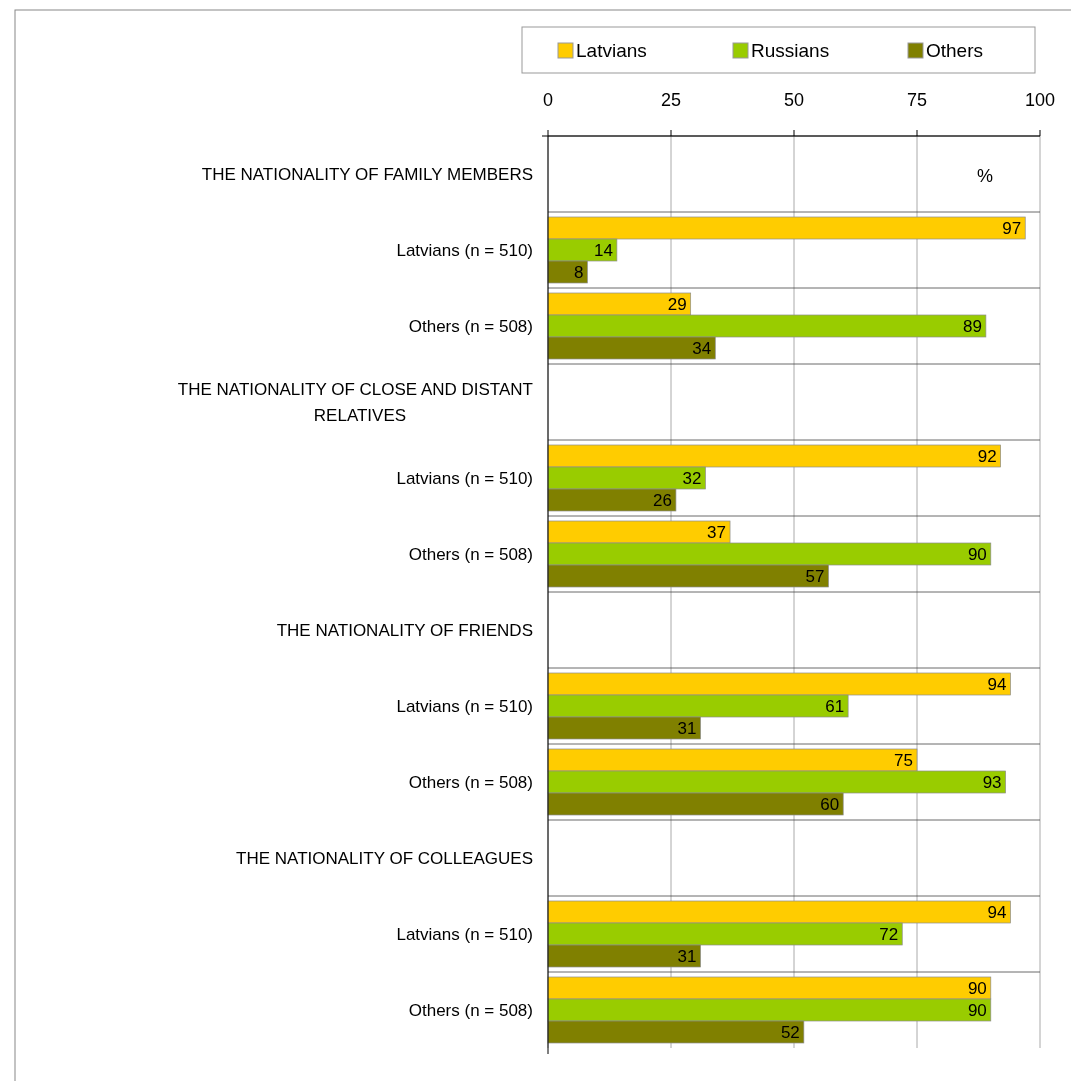 The image size is (1071, 1081). I want to click on data-label: 93, so click(992, 782).